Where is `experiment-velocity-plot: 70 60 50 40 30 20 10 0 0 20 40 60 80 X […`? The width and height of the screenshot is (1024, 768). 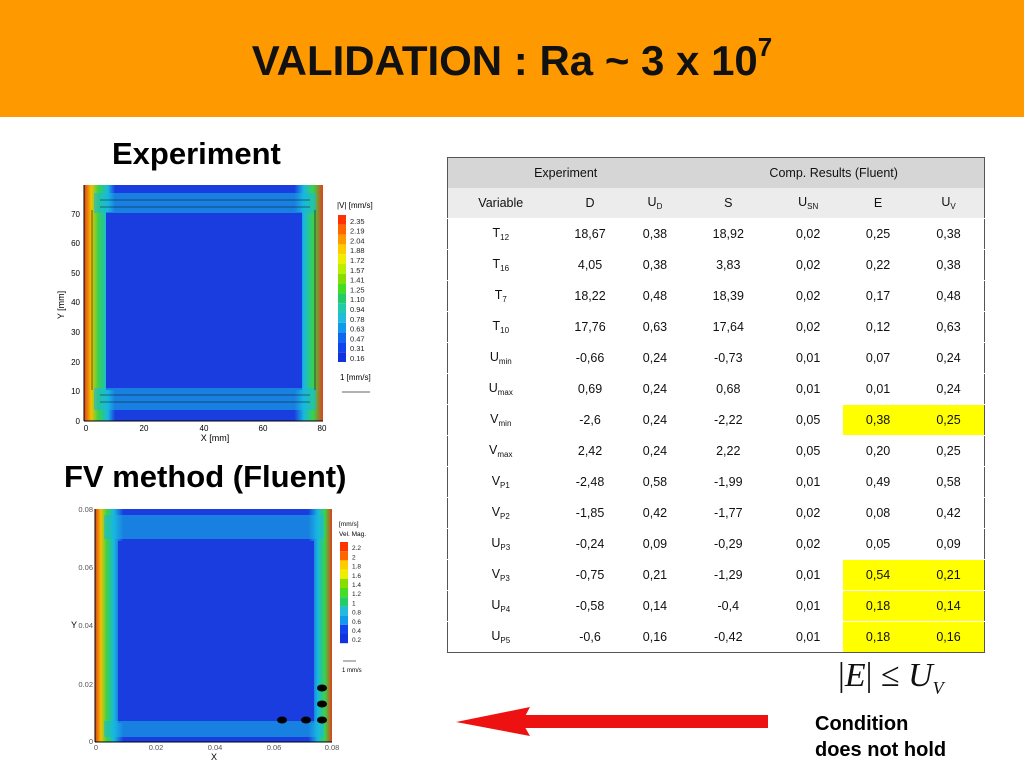 experiment-velocity-plot: 70 60 50 40 30 20 10 0 0 20 40 60 80 X [… is located at coordinates (214, 314).